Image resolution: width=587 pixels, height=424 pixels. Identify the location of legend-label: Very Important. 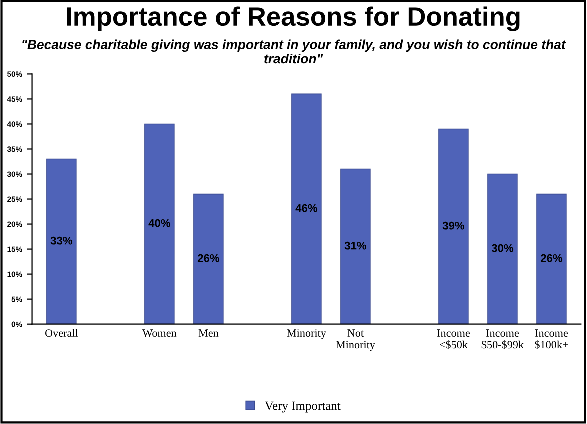
(303, 407).